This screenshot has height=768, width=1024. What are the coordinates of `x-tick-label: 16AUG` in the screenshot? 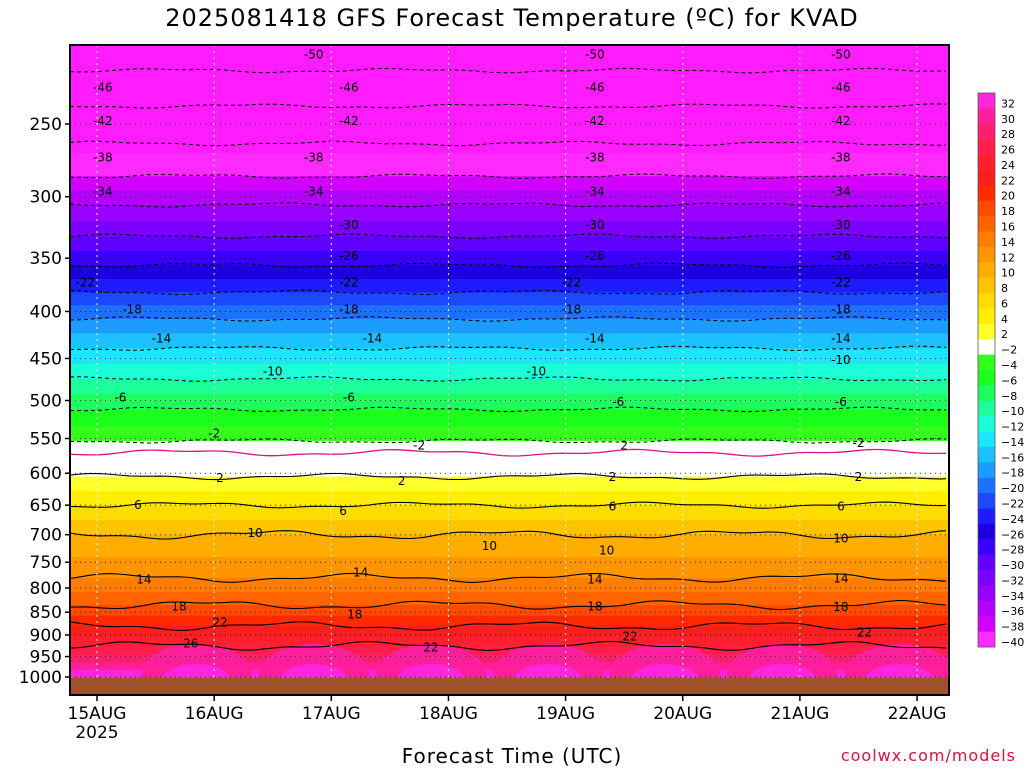 It's located at (214, 714).